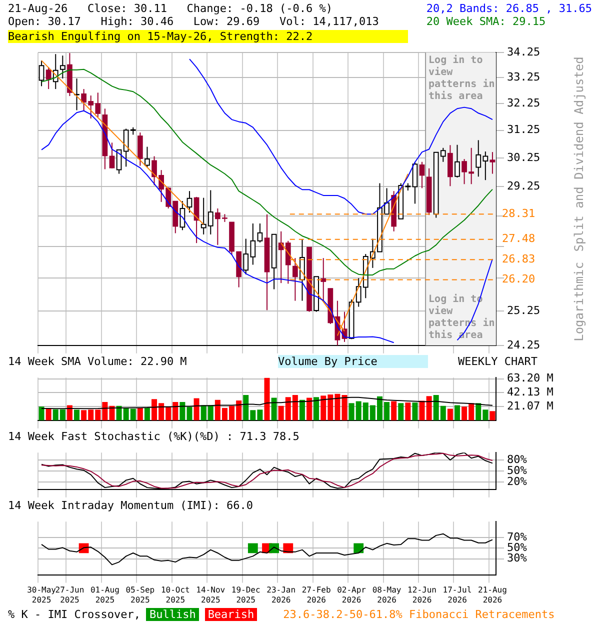  What do you see at coordinates (461, 78) in the screenshot?
I see `band-label: Log in to view patterns in this area` at bounding box center [461, 78].